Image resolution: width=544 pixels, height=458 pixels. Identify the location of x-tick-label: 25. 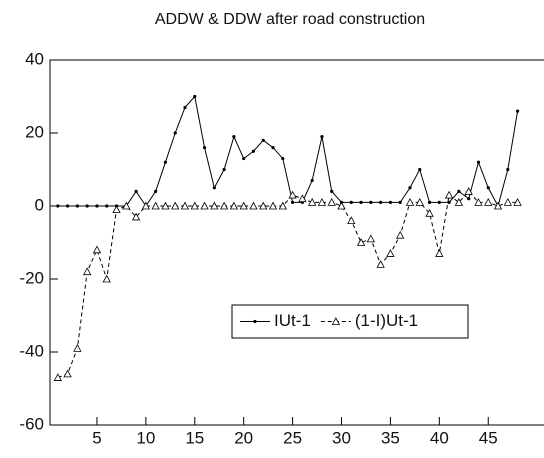
(292, 437).